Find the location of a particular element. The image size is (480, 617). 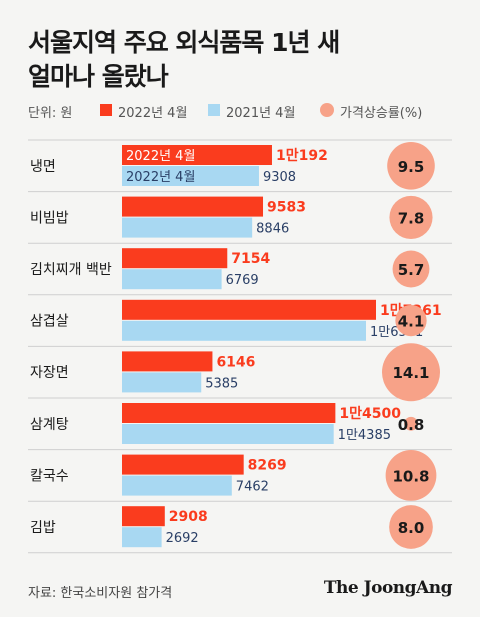

value-label-2021: 1만4385 is located at coordinates (364, 435).